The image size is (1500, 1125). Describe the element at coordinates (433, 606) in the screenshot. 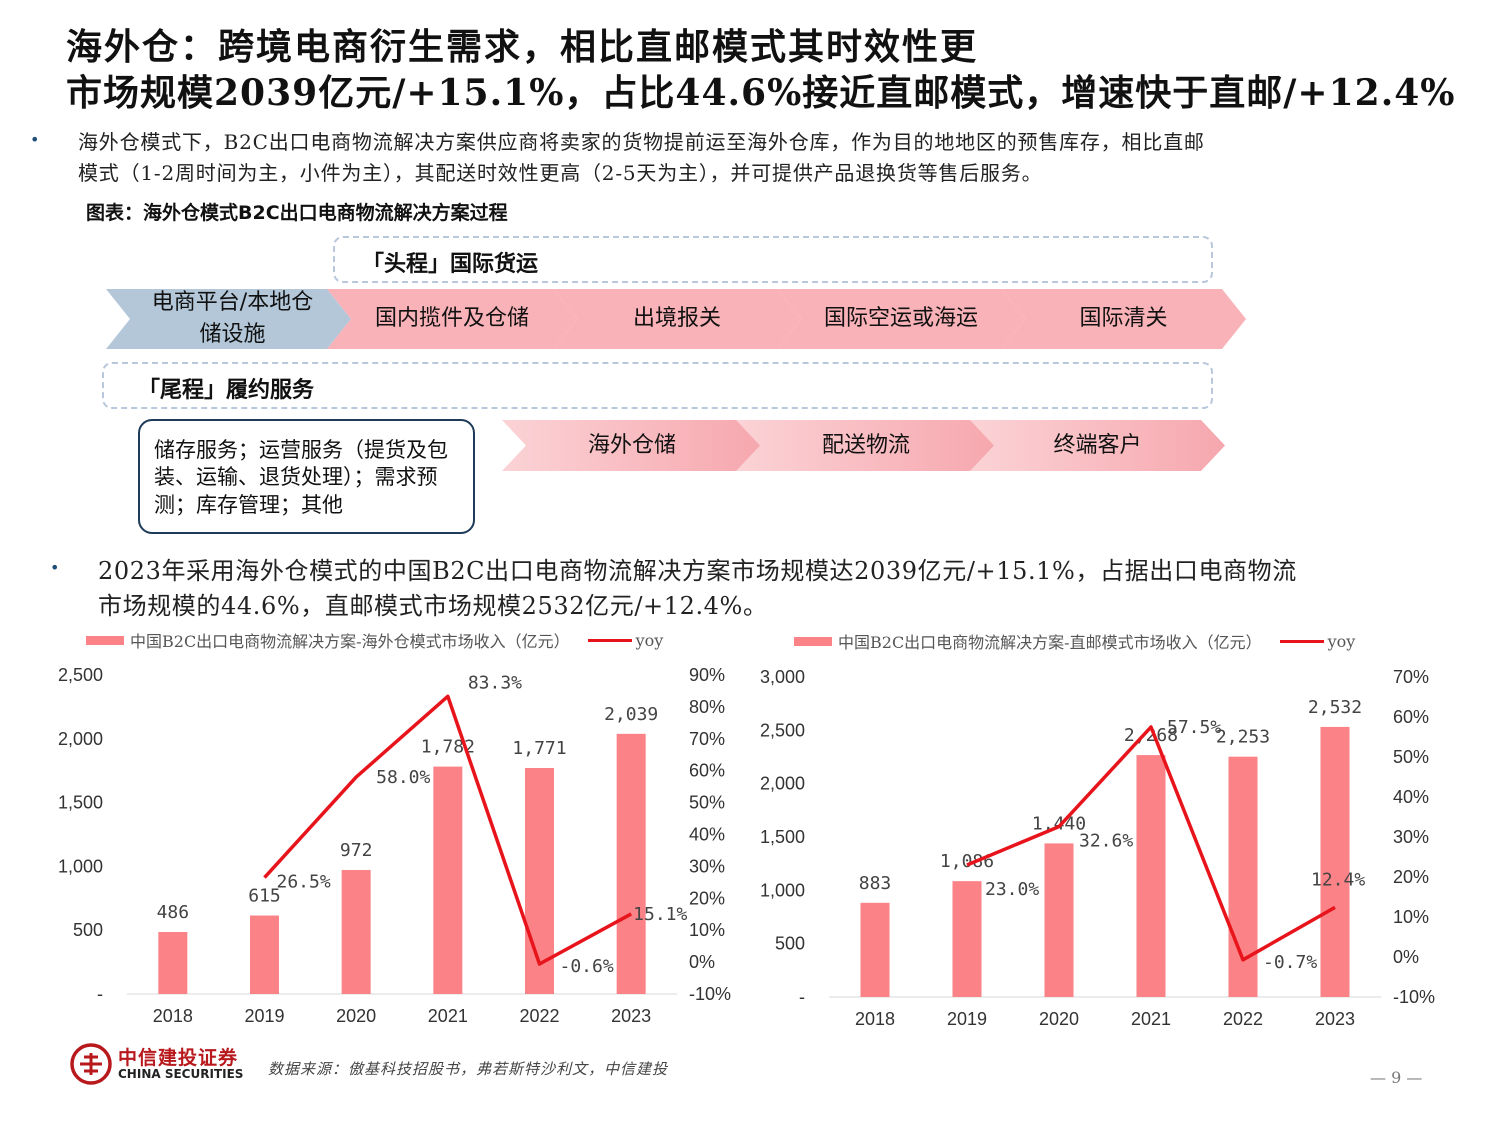

I see `summary-text-line-2: 市场规模的44.6%，直邮模式市场规模2532亿元/+12.4%。` at that location.